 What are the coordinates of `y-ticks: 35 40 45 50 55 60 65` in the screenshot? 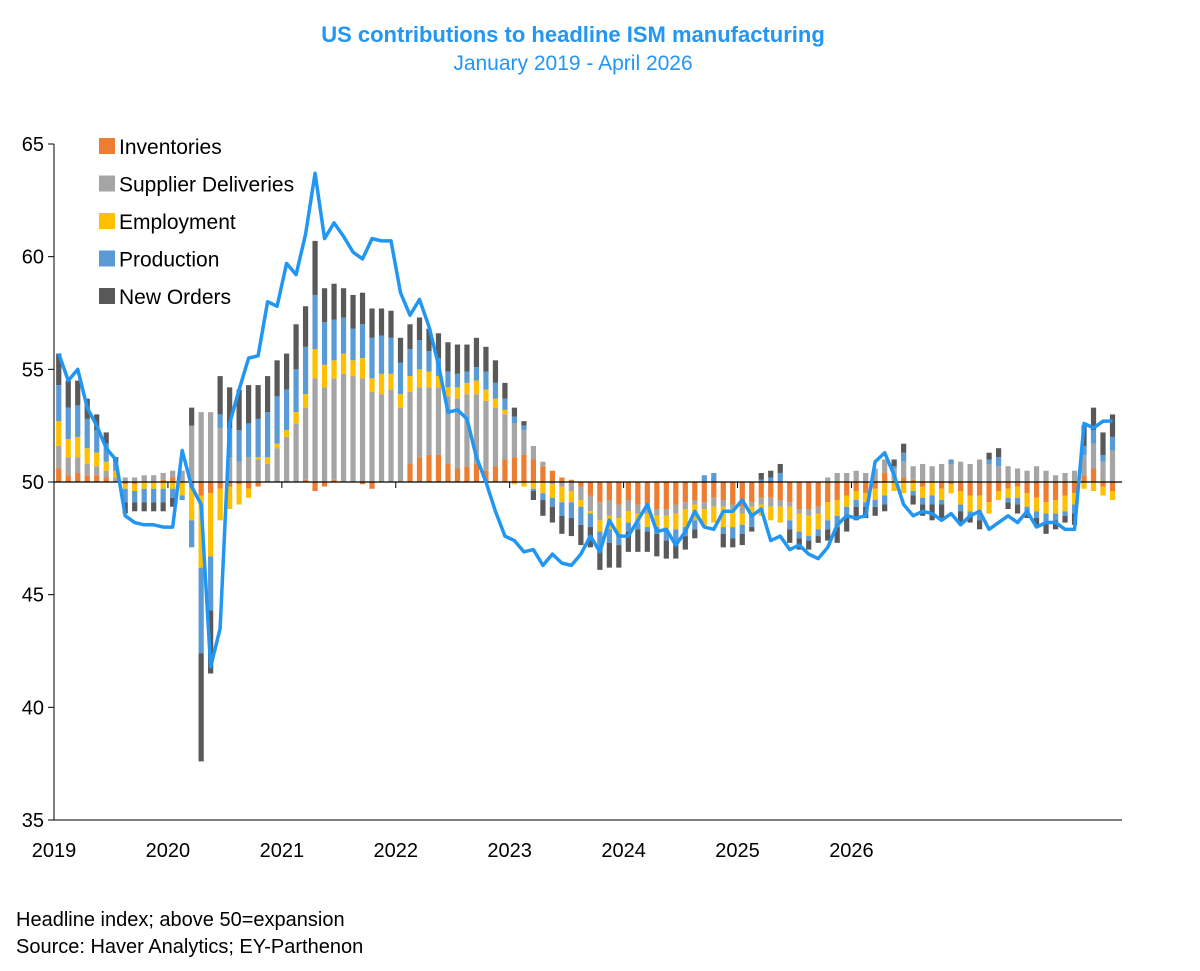 It's located at (38, 483).